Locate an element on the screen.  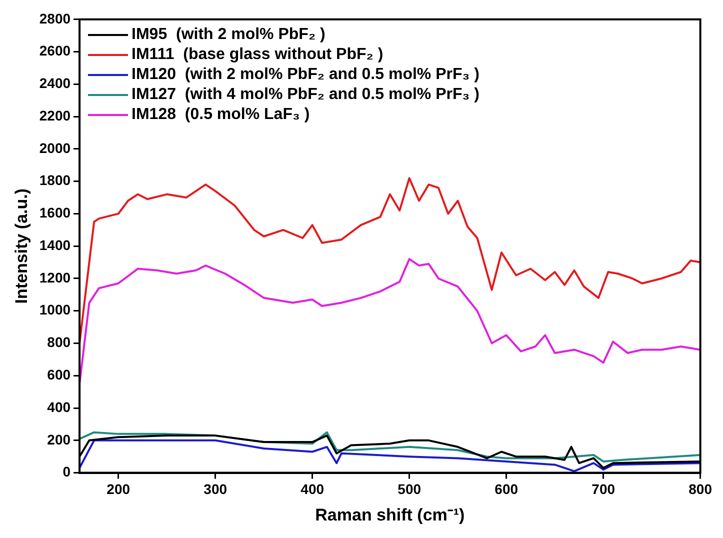
y-tick-label: 200 is located at coordinates (59, 439).